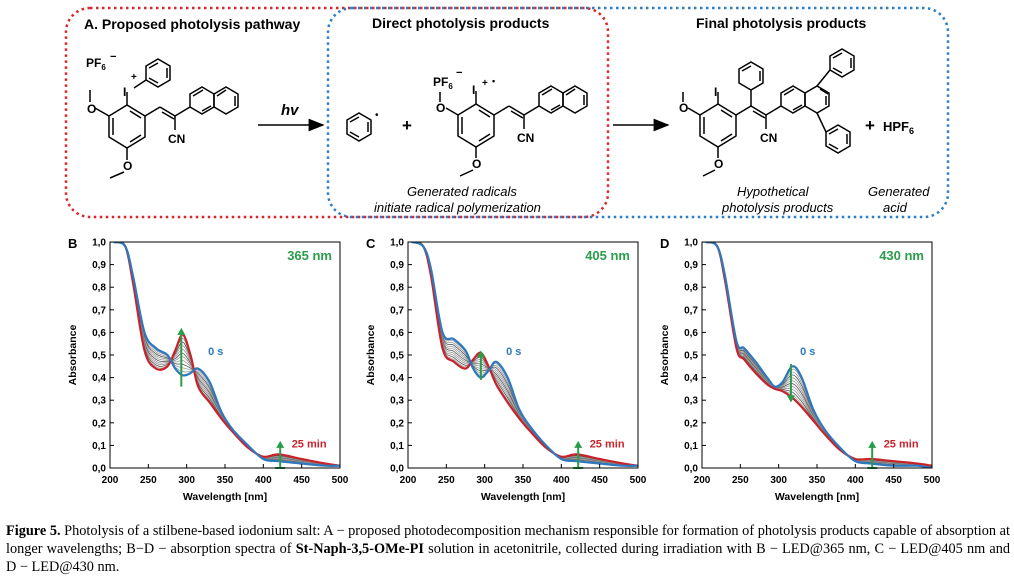 Image resolution: width=1014 pixels, height=586 pixels. Describe the element at coordinates (99, 469) in the screenshot. I see `y-tick-label: 0,0` at that location.